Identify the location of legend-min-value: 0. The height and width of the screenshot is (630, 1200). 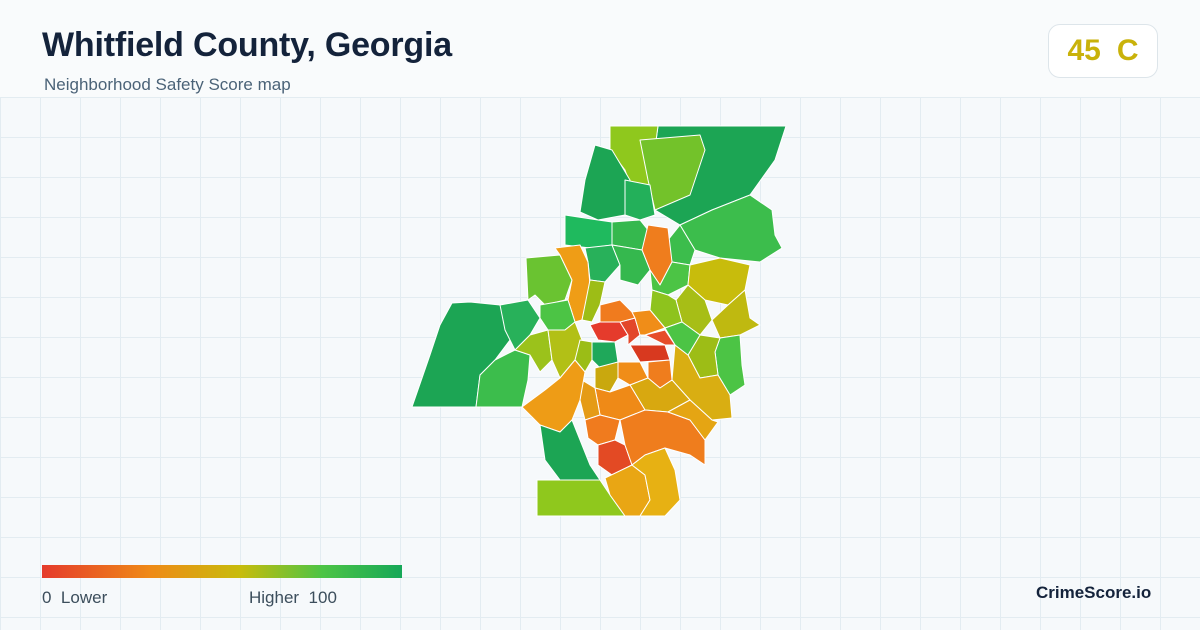
(47, 597).